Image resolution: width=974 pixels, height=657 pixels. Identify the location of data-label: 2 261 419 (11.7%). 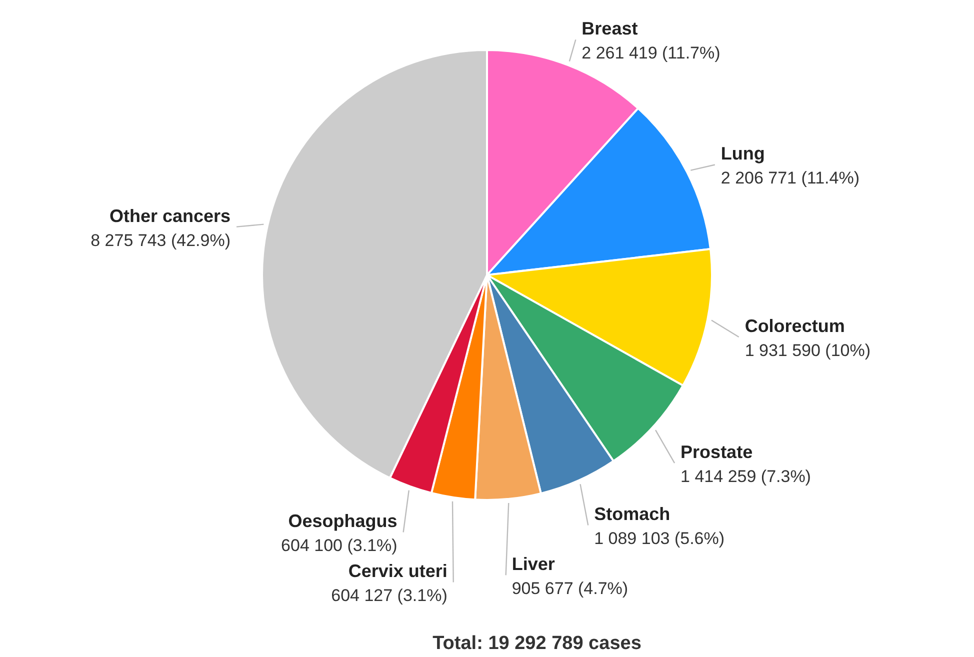
(651, 53).